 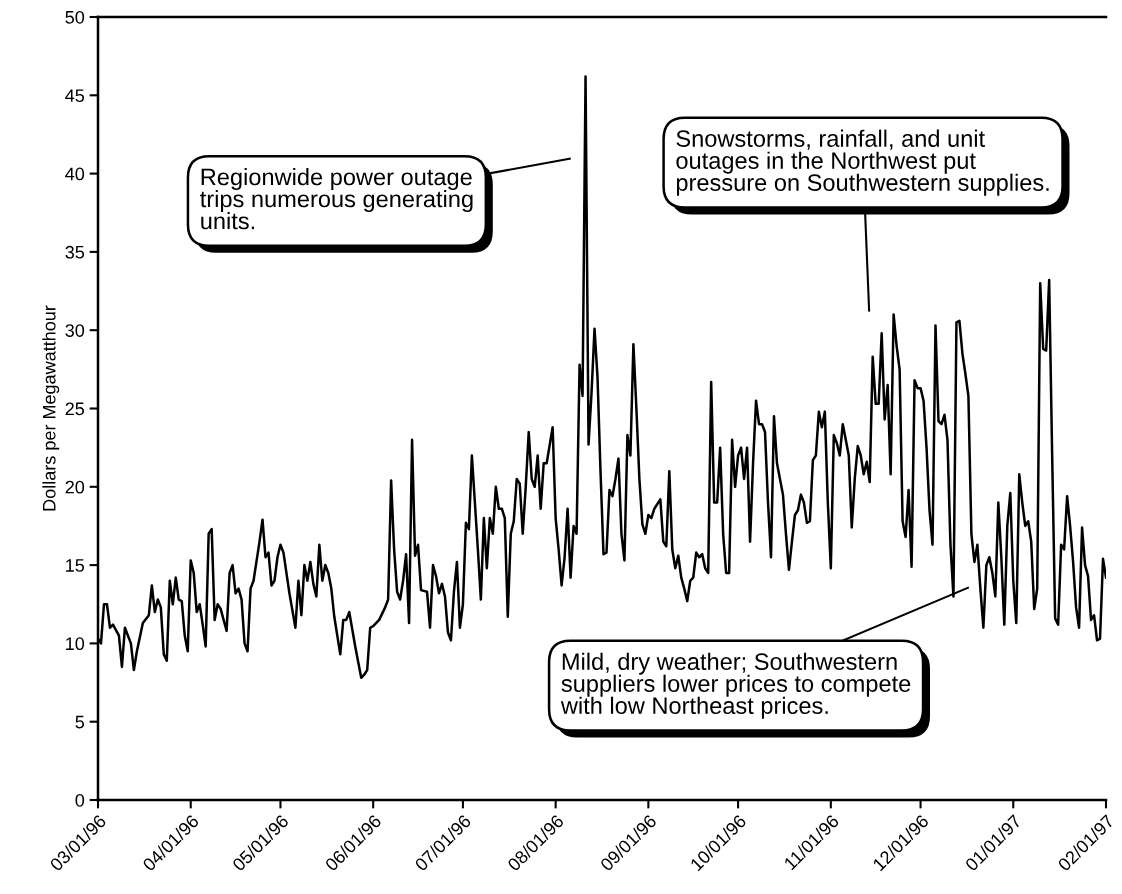 What do you see at coordinates (75, 487) in the screenshot?
I see `y-tick-label: 20` at bounding box center [75, 487].